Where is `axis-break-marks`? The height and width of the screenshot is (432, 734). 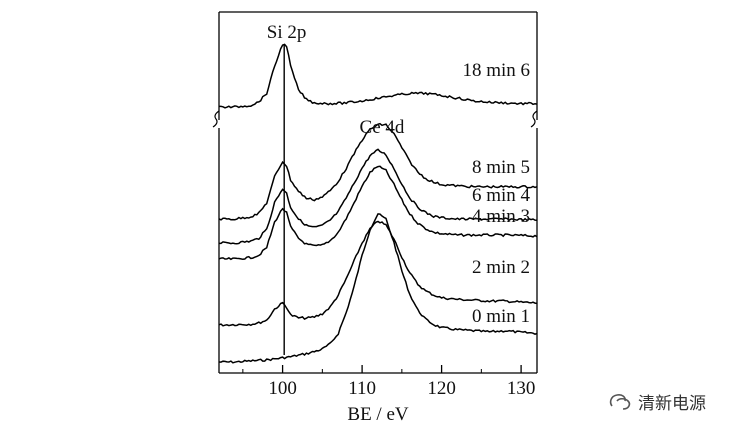 axis-break-marks is located at coordinates (375, 119).